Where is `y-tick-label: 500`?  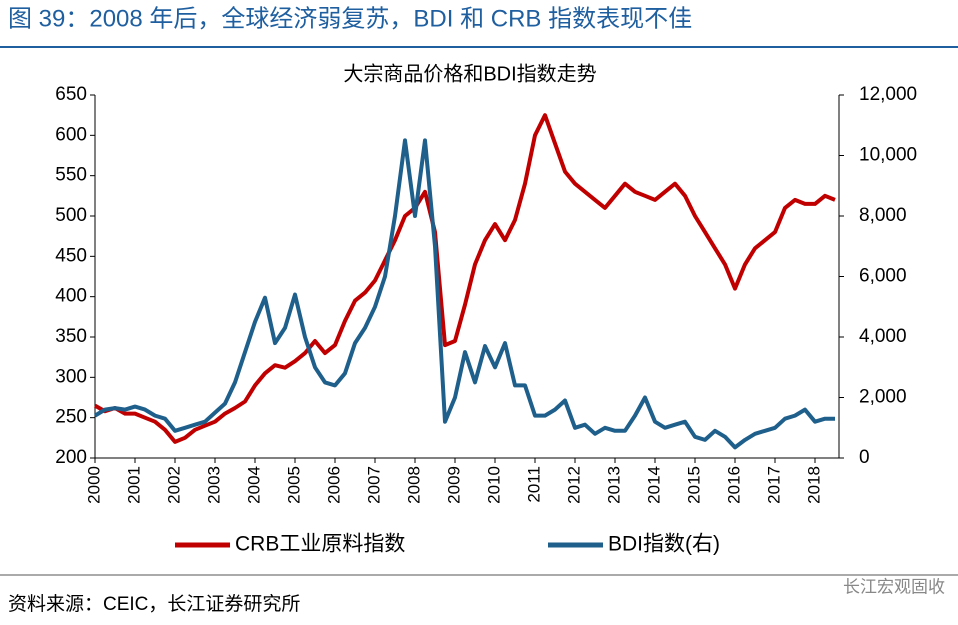 y-tick-label: 500 is located at coordinates (71, 215).